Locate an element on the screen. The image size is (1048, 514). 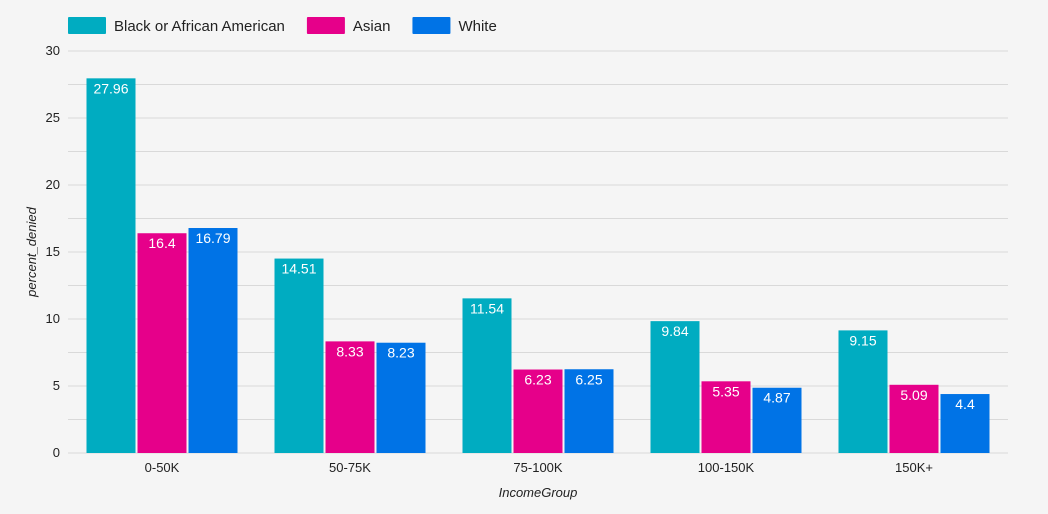
data-label: 6.23 is located at coordinates (537, 380).